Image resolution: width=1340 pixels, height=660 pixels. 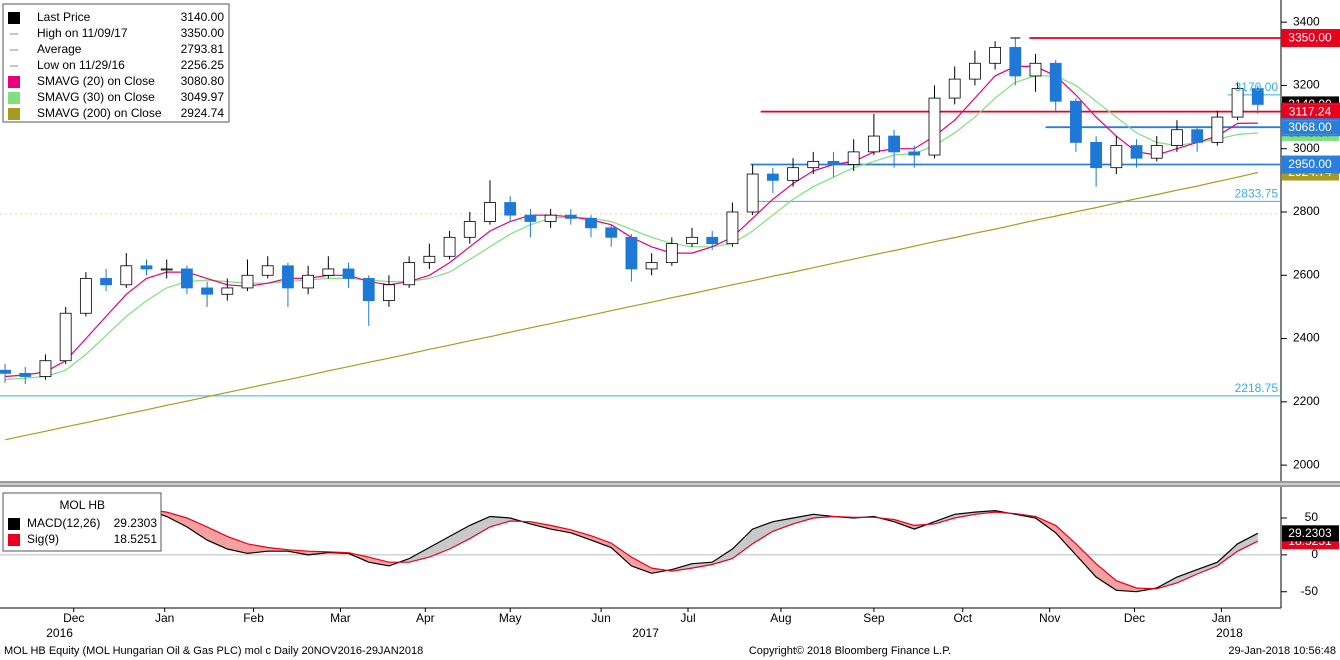 What do you see at coordinates (64, 17) in the screenshot?
I see `legend-name: Last Price` at bounding box center [64, 17].